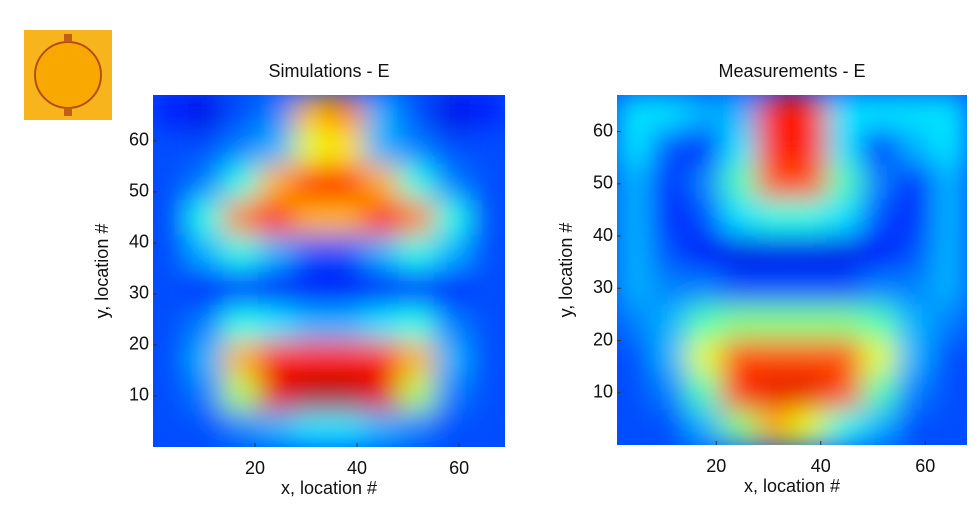 The width and height of the screenshot is (979, 510). Describe the element at coordinates (459, 468) in the screenshot. I see `x-tick-label: 60` at that location.